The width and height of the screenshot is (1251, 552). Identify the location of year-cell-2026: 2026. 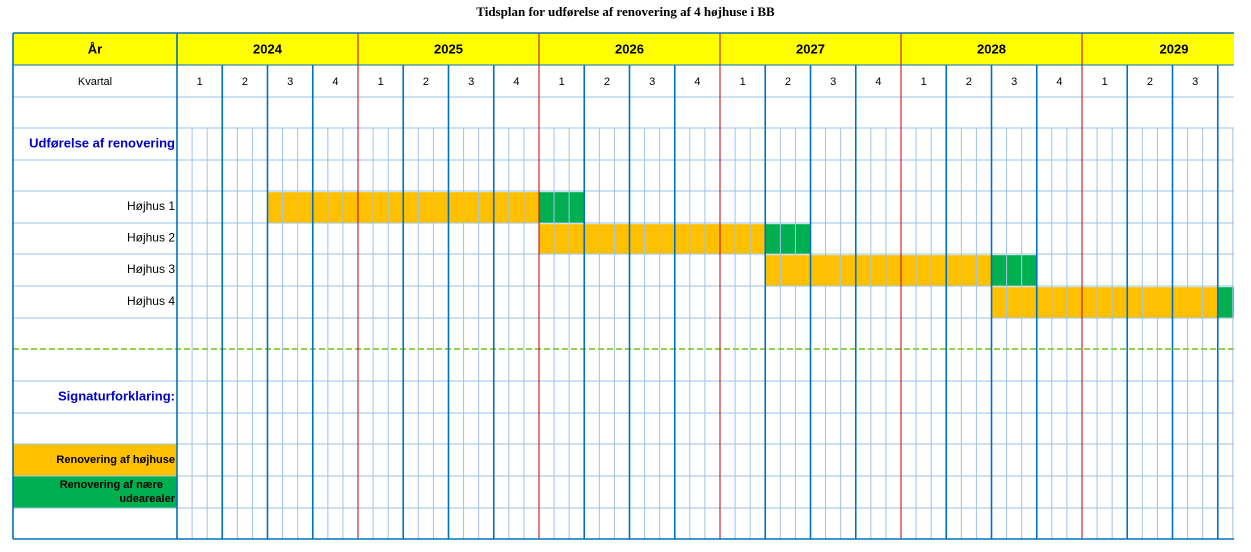
(629, 48).